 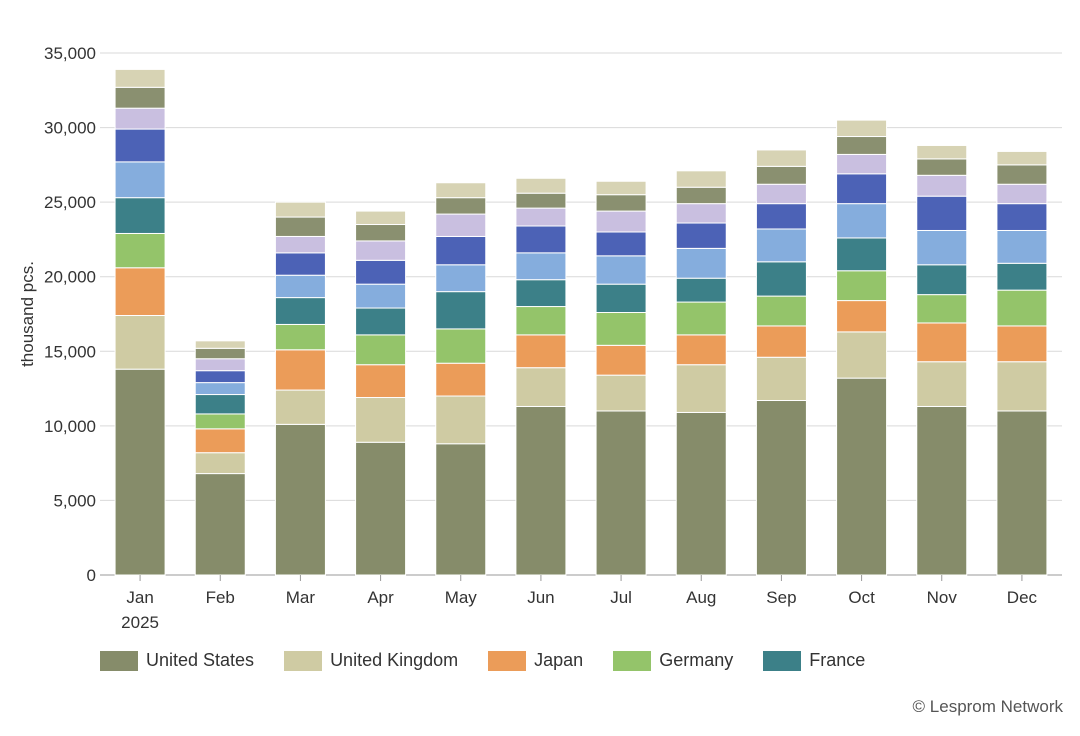 What do you see at coordinates (673, 660) in the screenshot?
I see `legend-item-germany: Germany` at bounding box center [673, 660].